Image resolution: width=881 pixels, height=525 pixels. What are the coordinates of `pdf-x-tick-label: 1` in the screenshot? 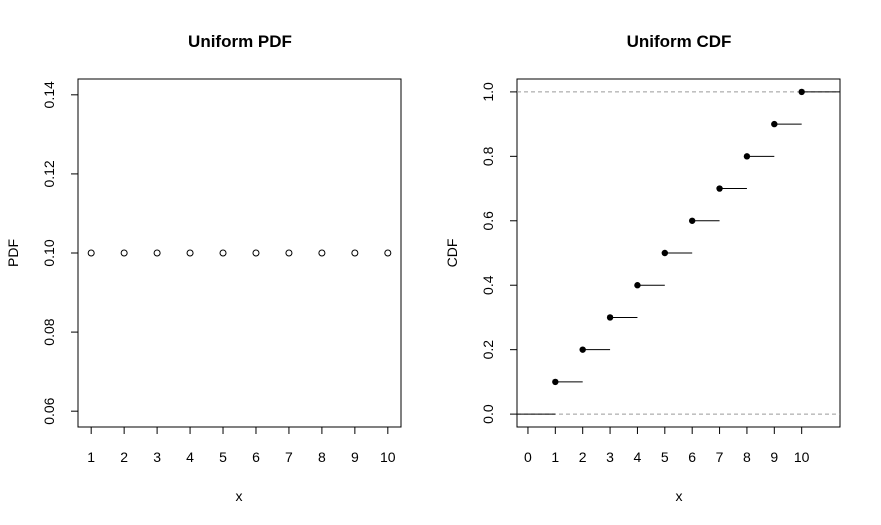 It's located at (91, 457).